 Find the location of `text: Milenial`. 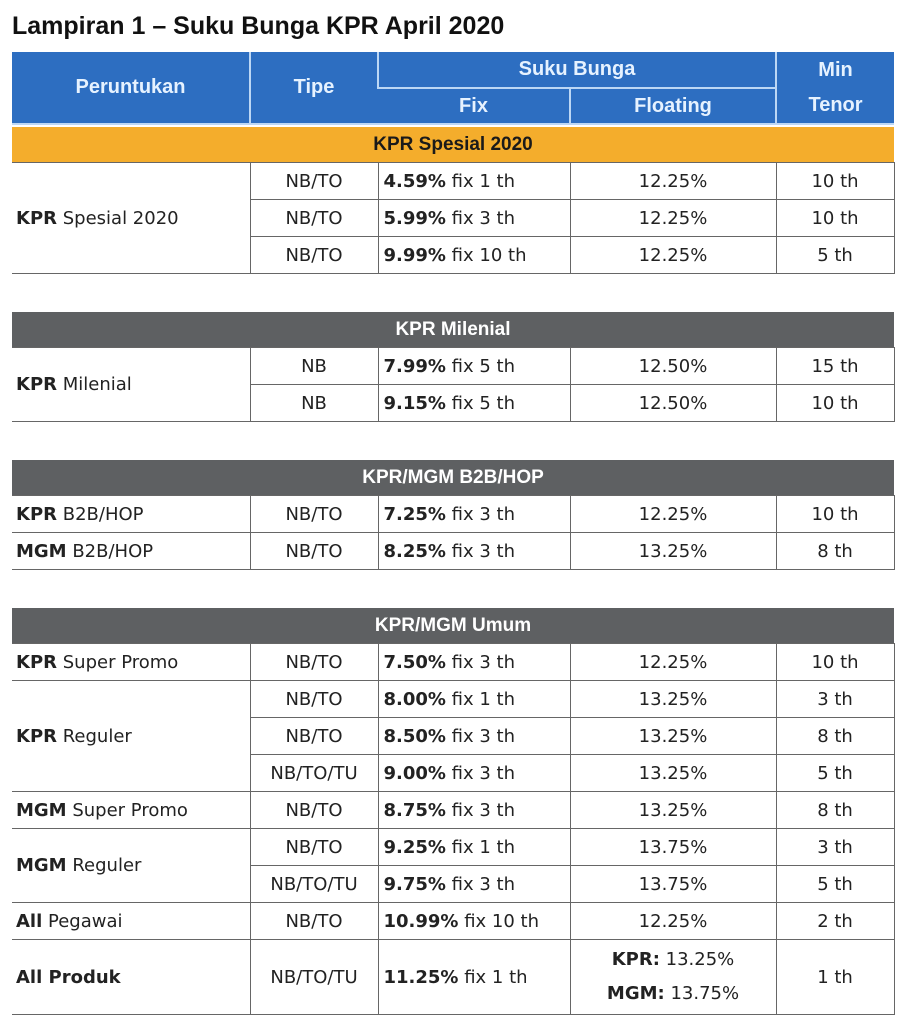

text: Milenial is located at coordinates (94, 384).